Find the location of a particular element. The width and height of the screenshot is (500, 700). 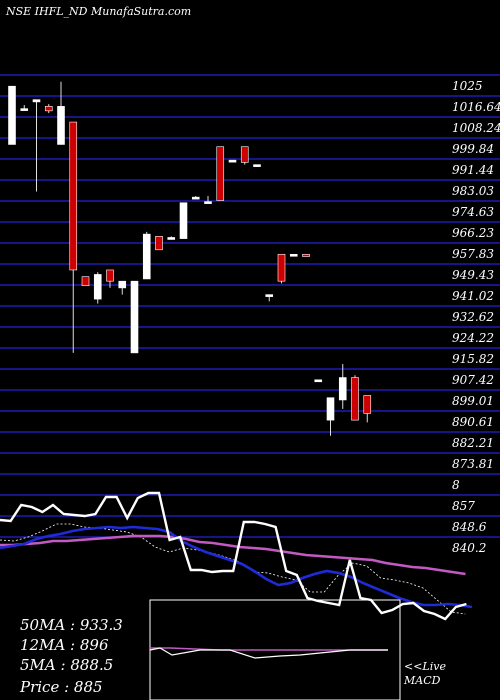

chart-title: NSE IHFL_ND MunafaSutra.com is located at coordinates (98, 11).